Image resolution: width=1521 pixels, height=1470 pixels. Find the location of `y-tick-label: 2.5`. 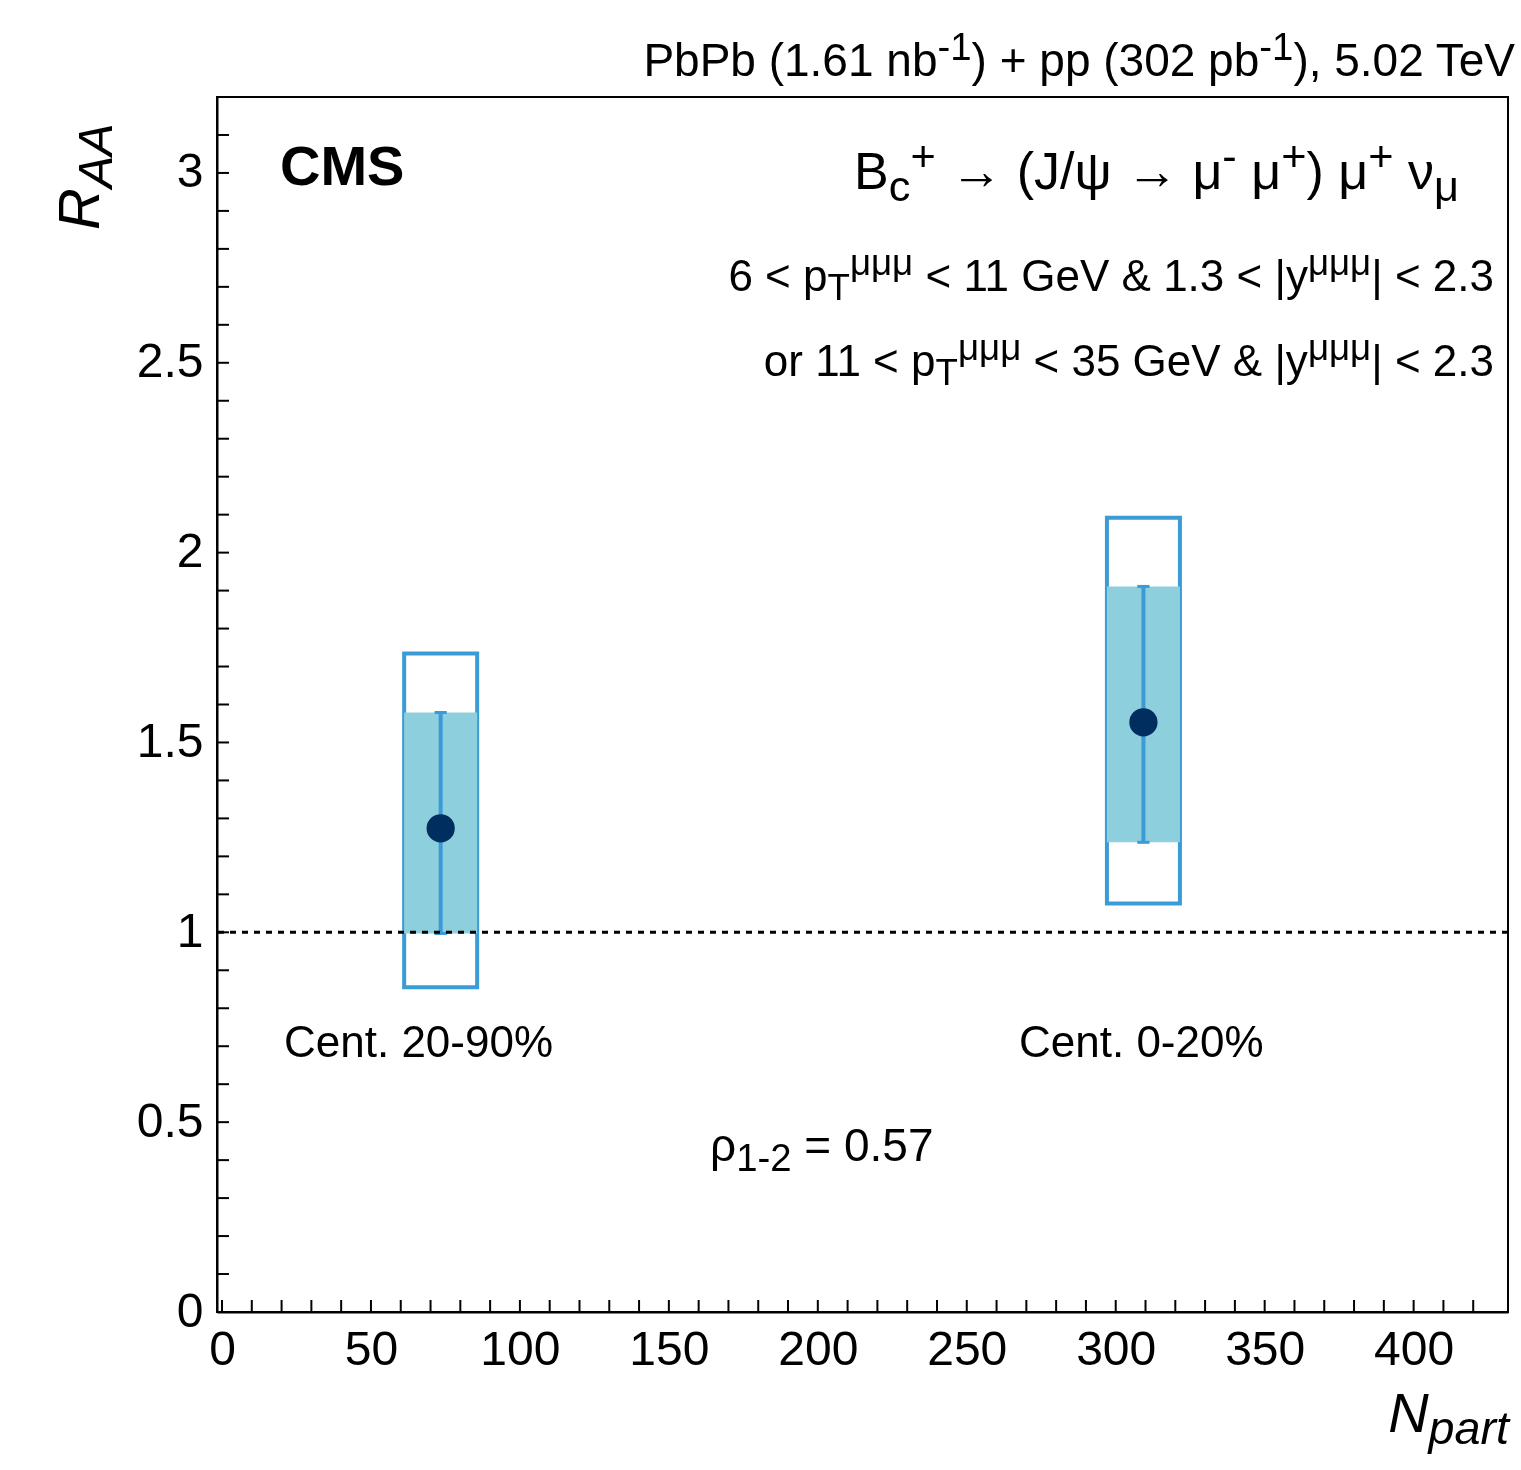

y-tick-label: 2.5 is located at coordinates (170, 361).